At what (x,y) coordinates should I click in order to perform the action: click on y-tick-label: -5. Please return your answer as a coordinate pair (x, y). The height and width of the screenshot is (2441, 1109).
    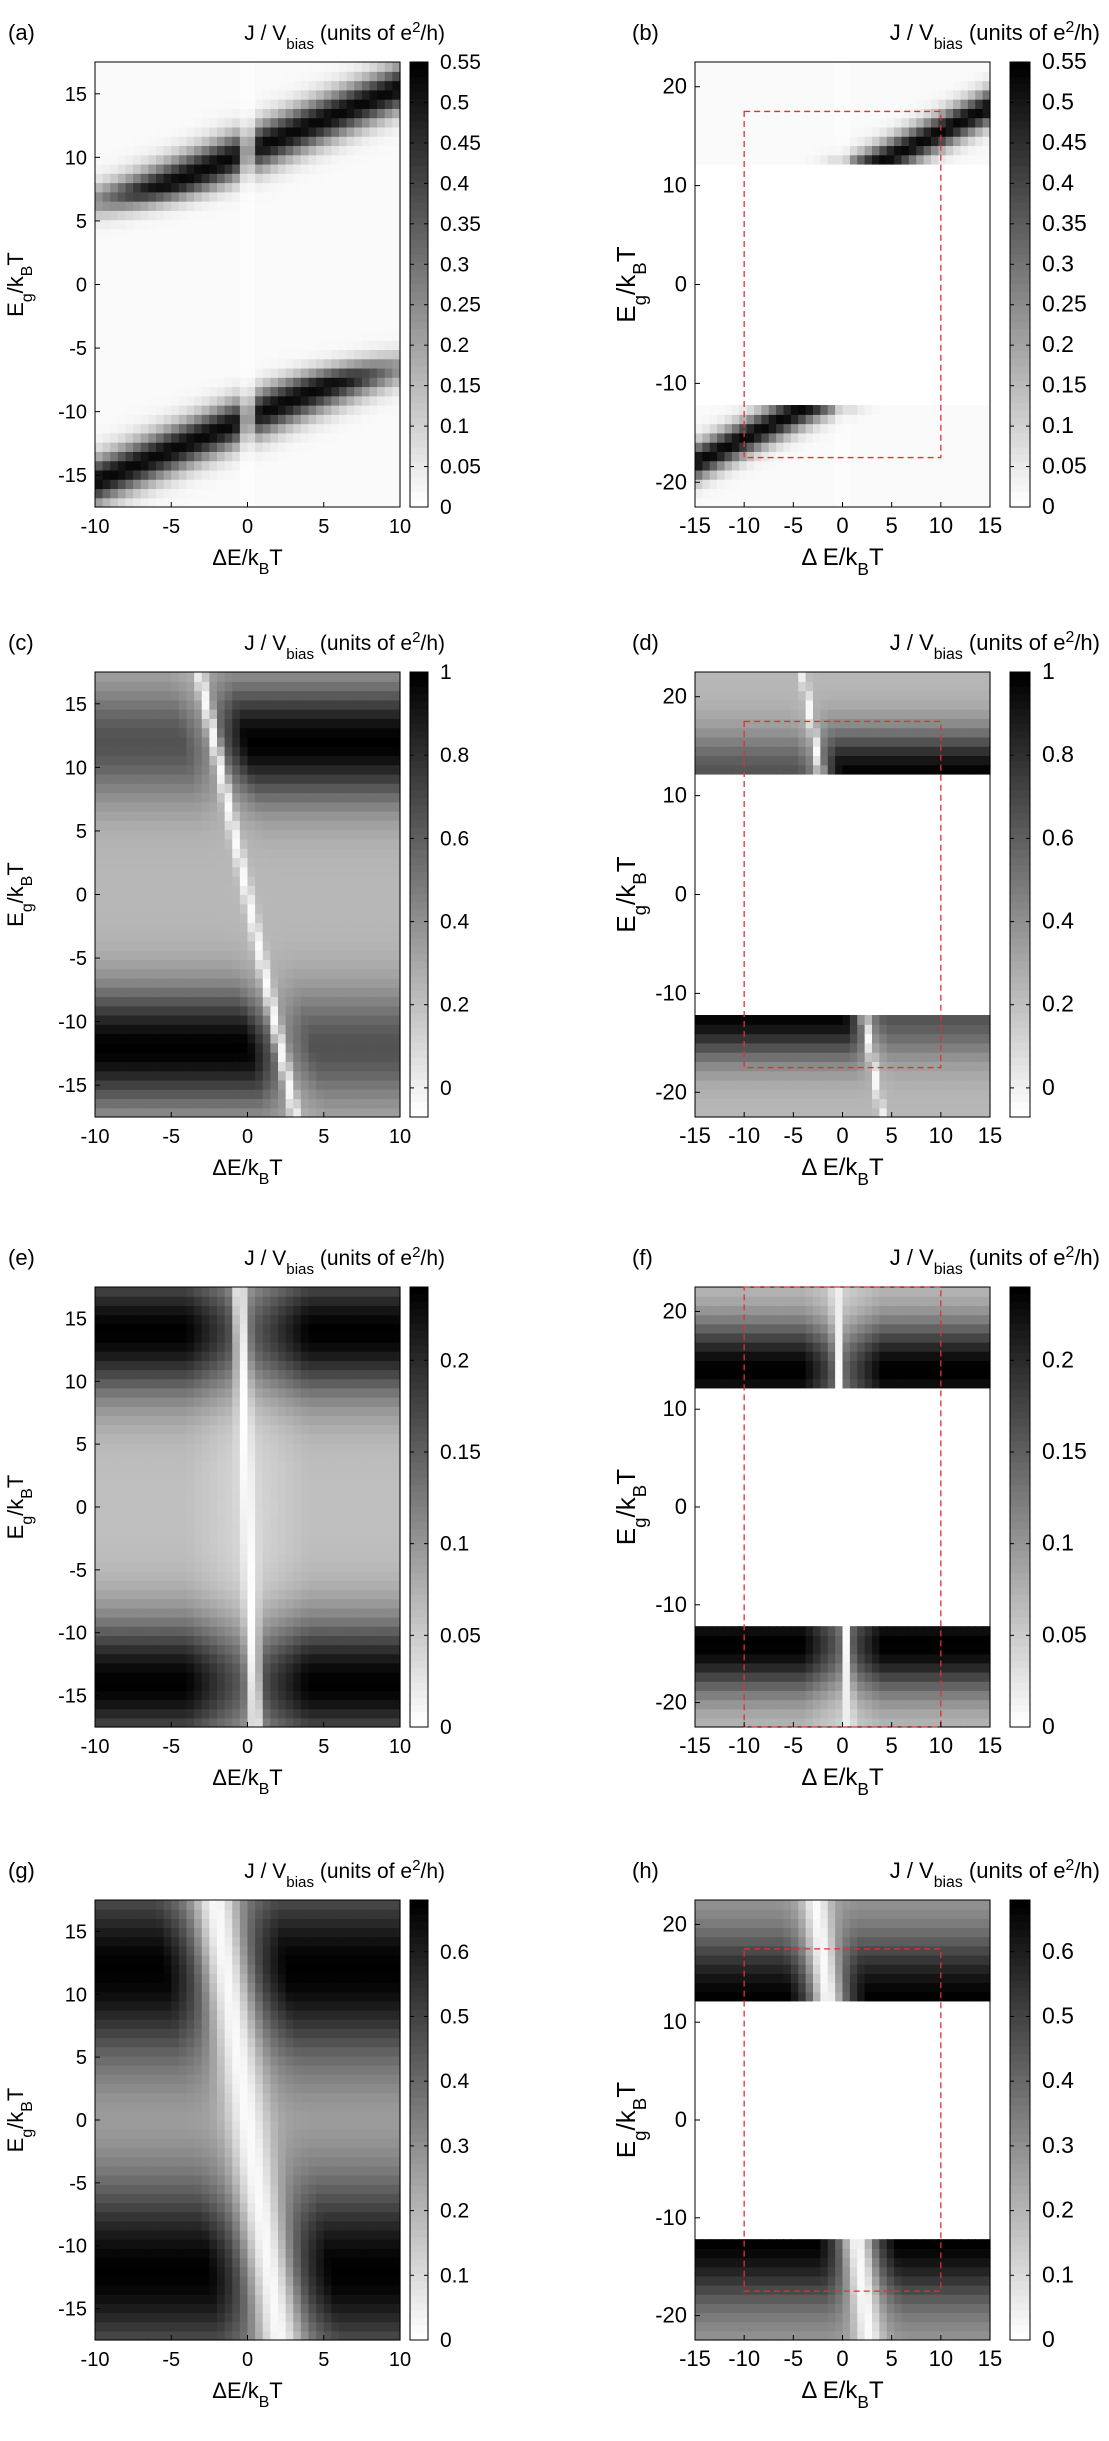
    Looking at the image, I should click on (78, 959).